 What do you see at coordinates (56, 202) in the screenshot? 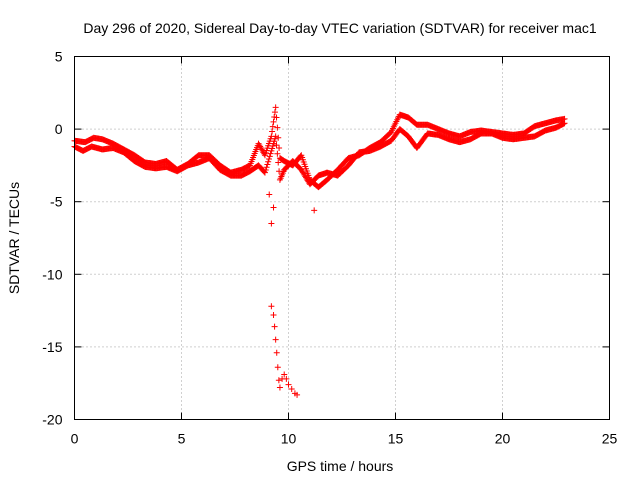
I see `y-tick-label: -5` at bounding box center [56, 202].